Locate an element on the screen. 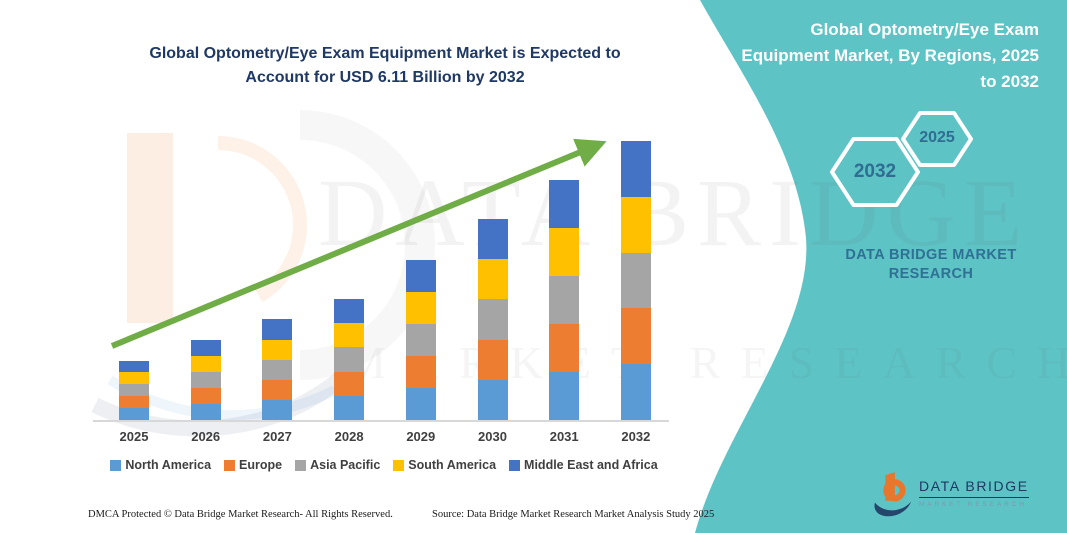 The width and height of the screenshot is (1067, 533). bar-2029 is located at coordinates (420, 340).